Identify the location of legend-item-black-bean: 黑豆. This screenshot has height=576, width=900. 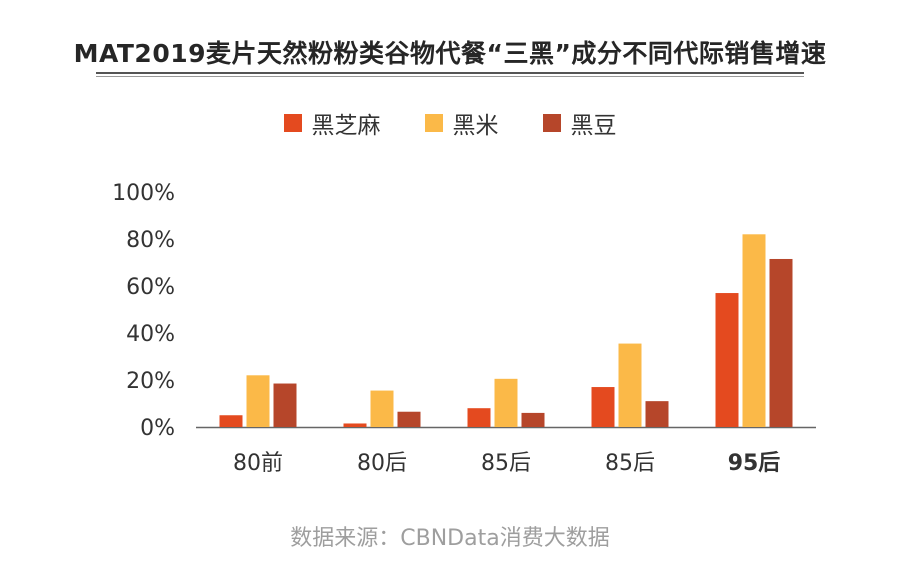
(579, 123).